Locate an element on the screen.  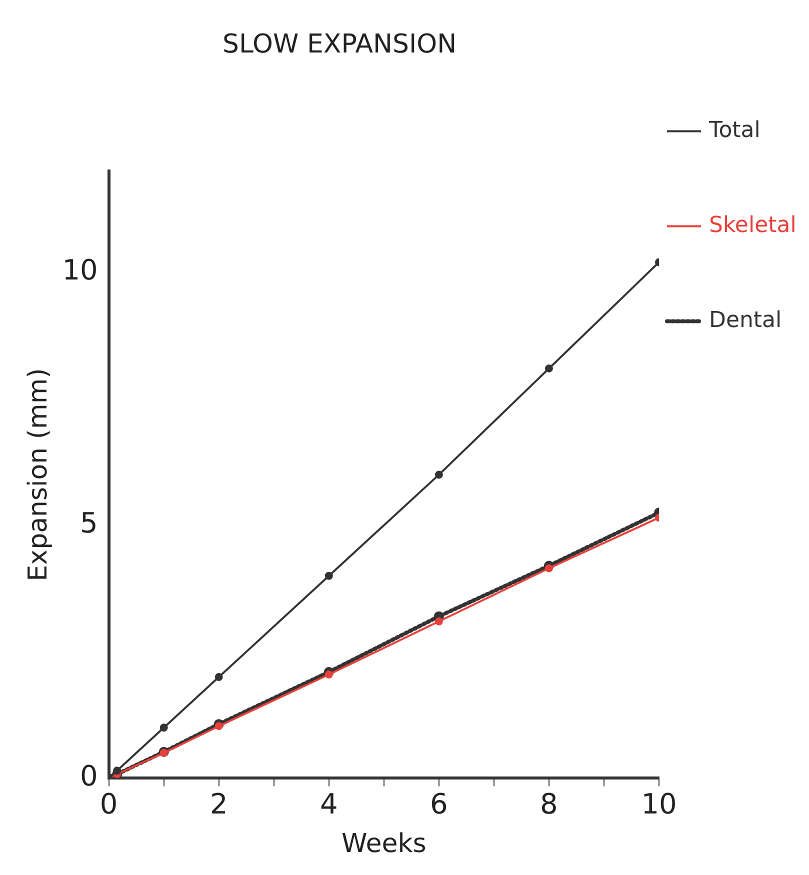
x-tick-label: 2 is located at coordinates (219, 803).